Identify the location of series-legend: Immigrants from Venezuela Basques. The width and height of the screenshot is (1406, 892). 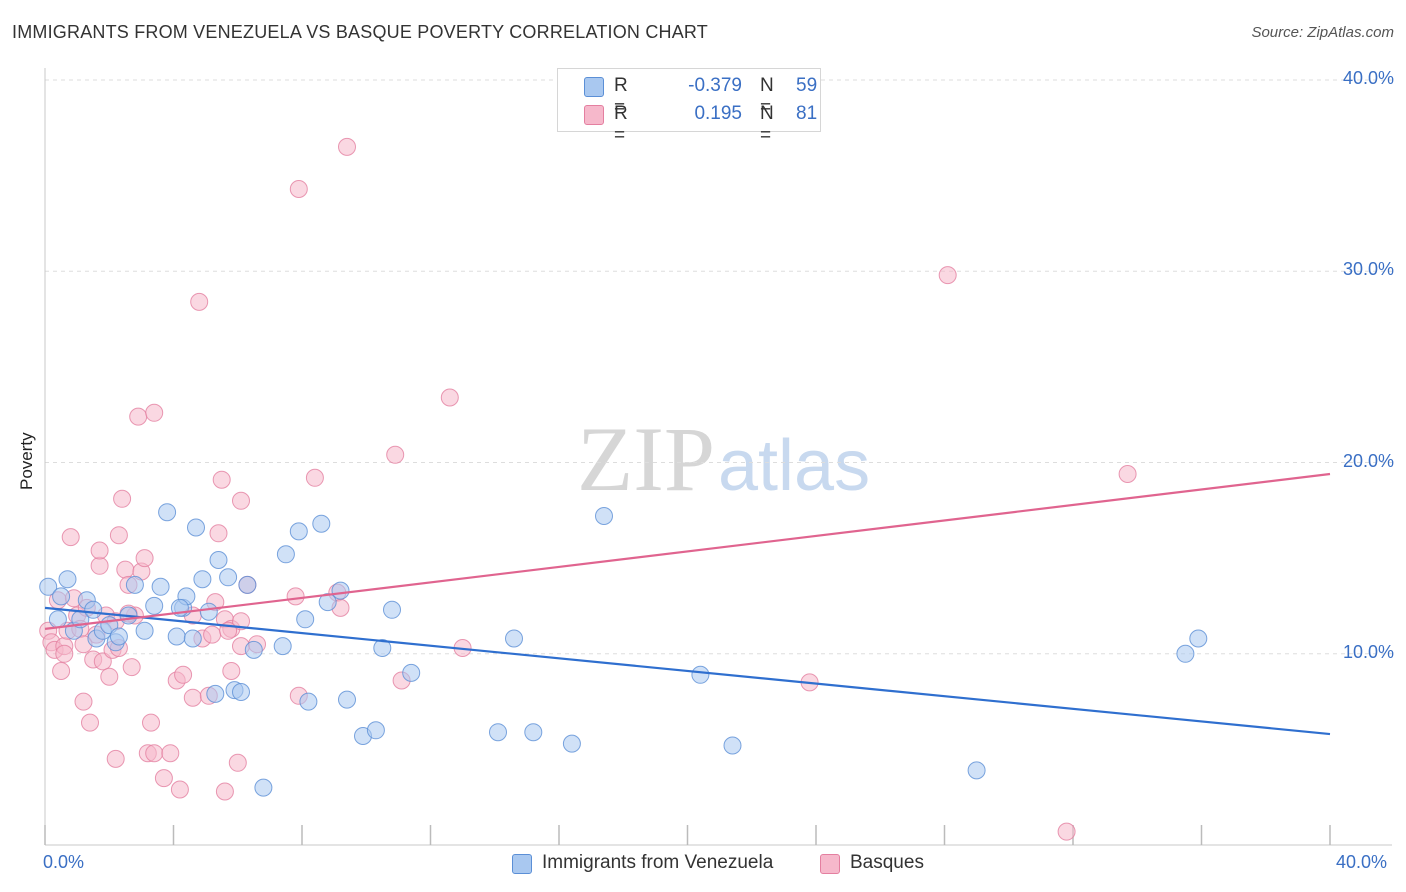
(703, 865).